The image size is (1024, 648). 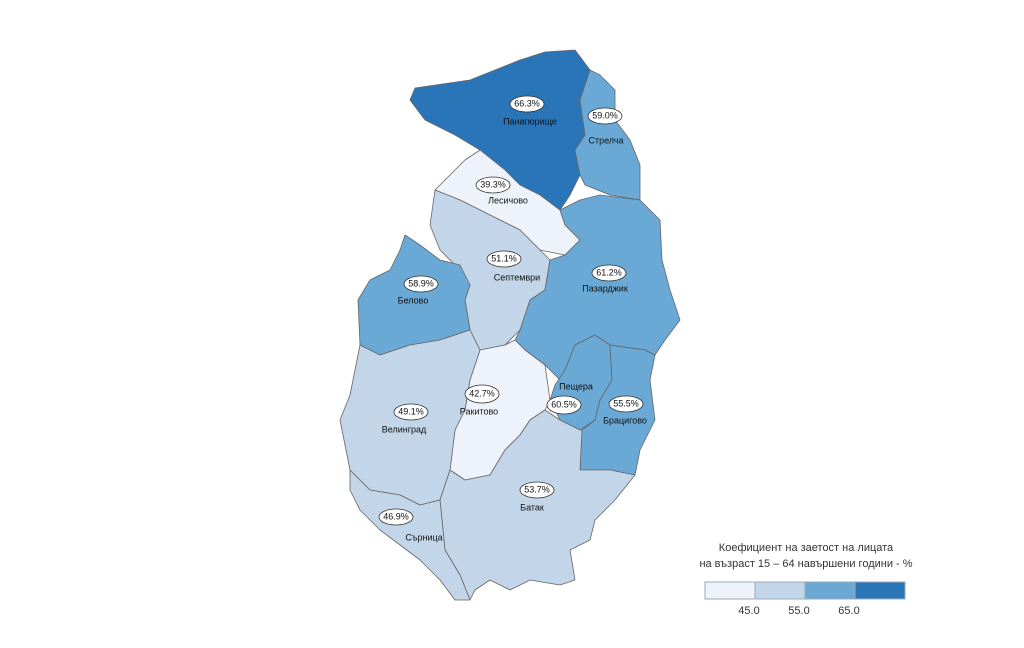 I want to click on region-name: Ракитово, so click(x=479, y=411).